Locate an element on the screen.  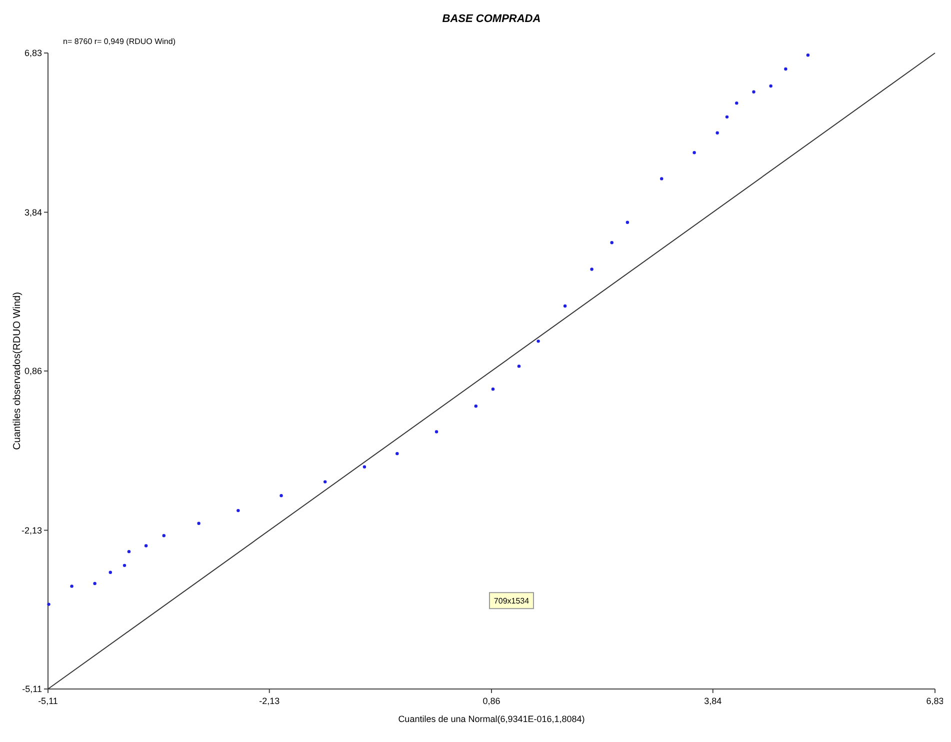
y-tick-label: 6,83 is located at coordinates (33, 53).